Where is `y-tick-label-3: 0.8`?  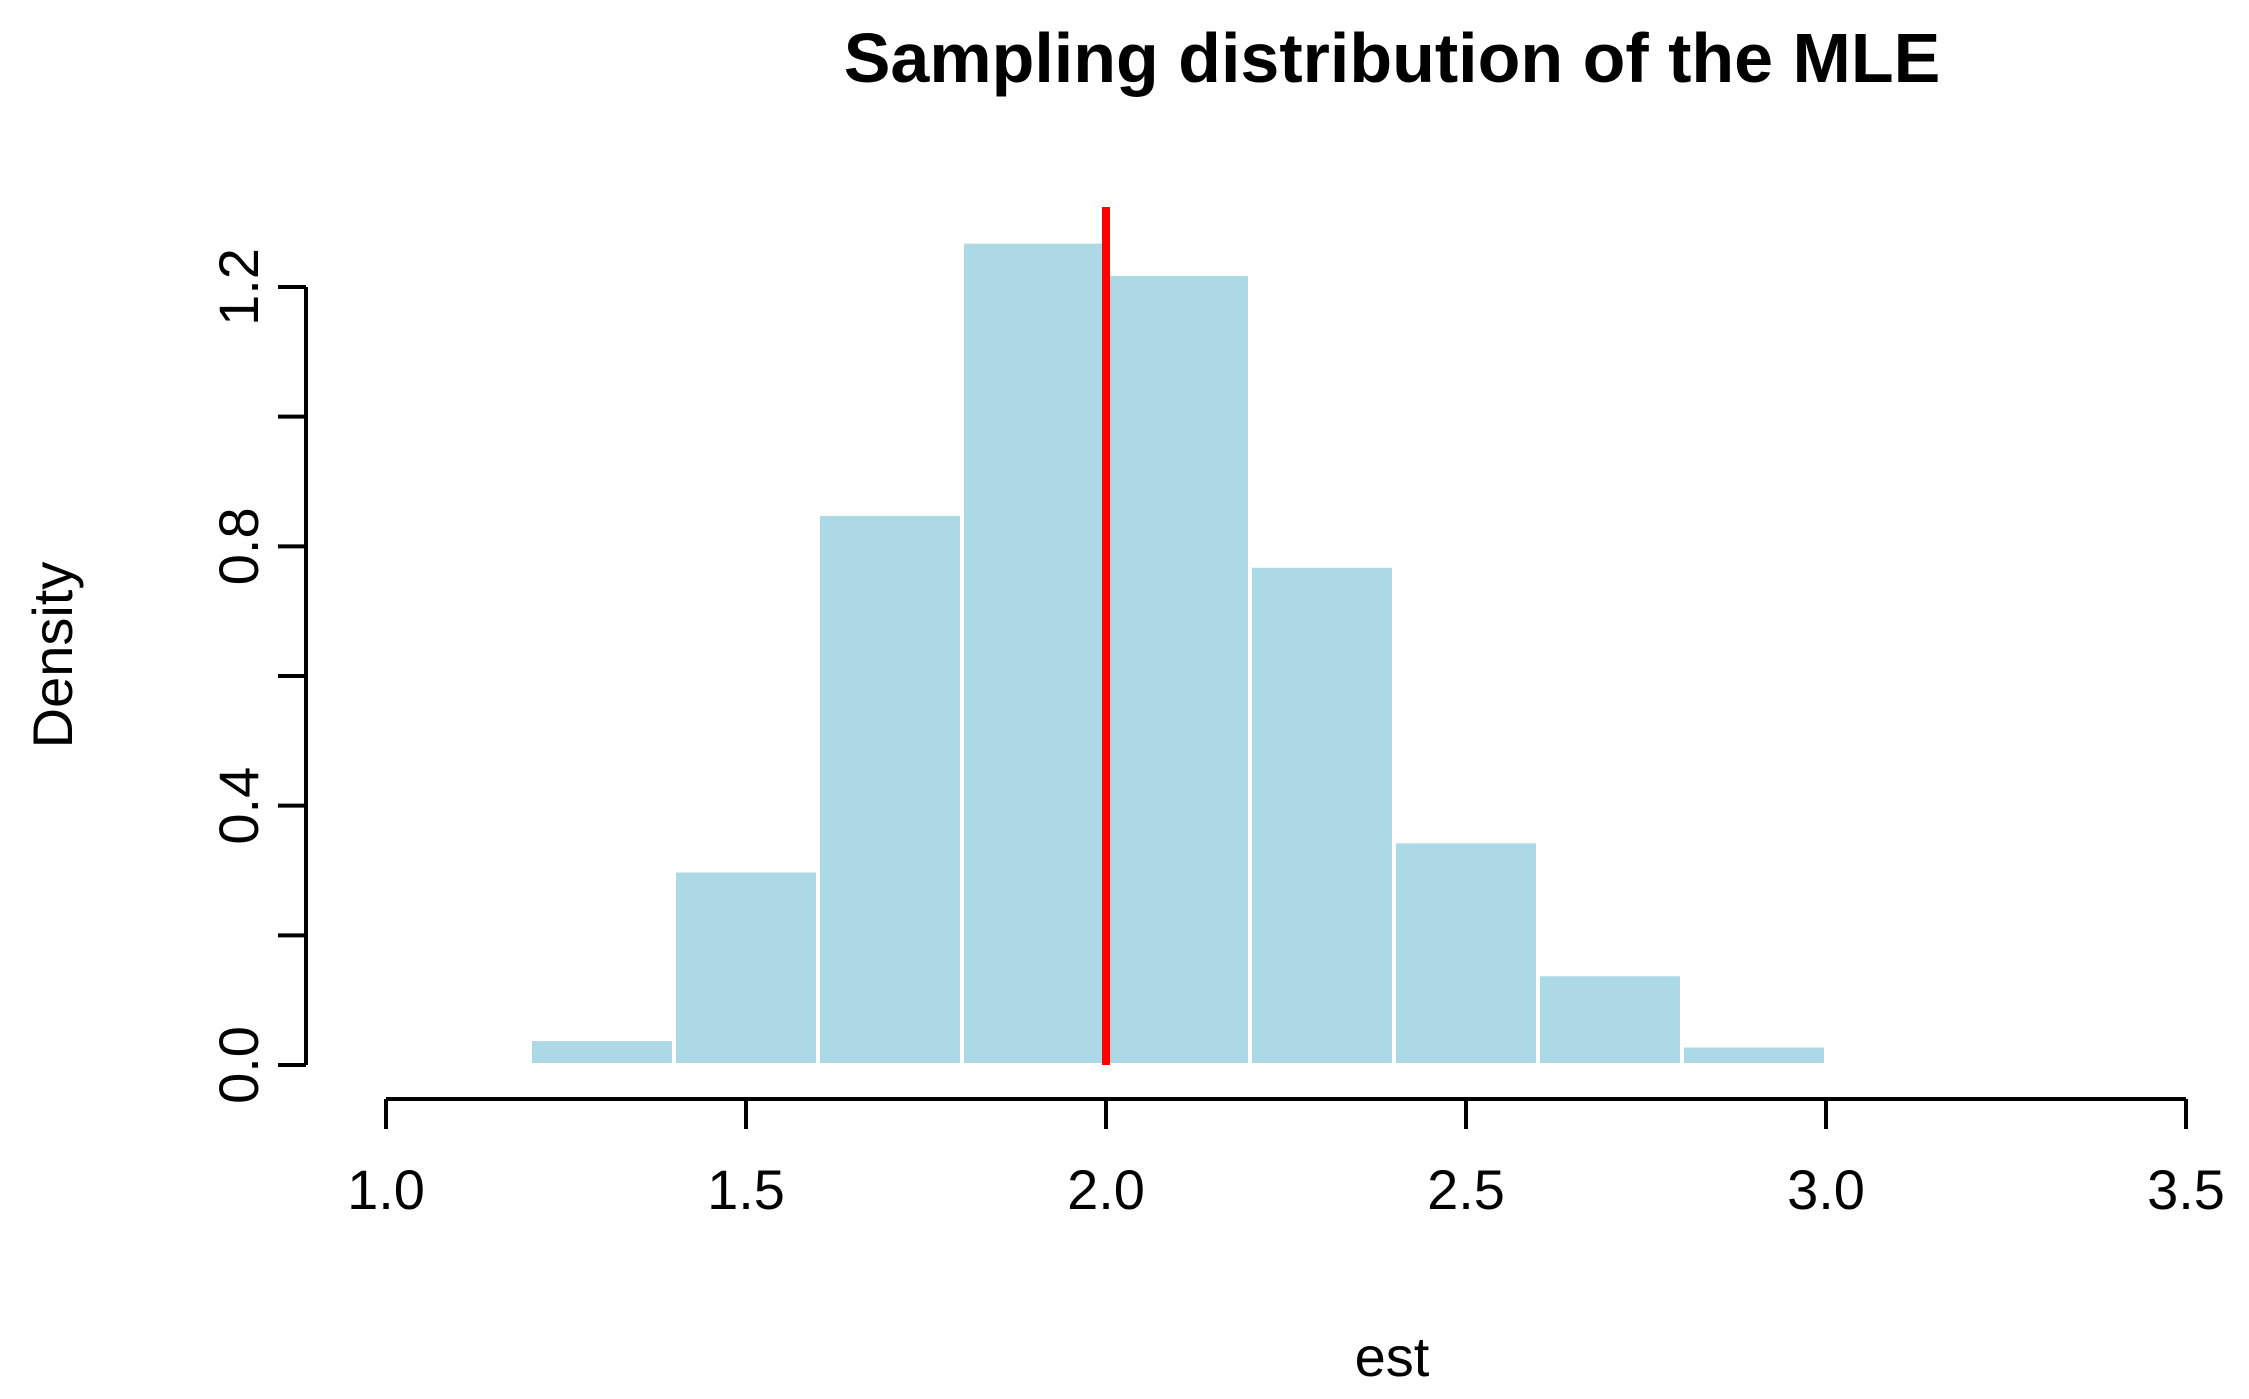 y-tick-label-3: 0.8 is located at coordinates (238, 546).